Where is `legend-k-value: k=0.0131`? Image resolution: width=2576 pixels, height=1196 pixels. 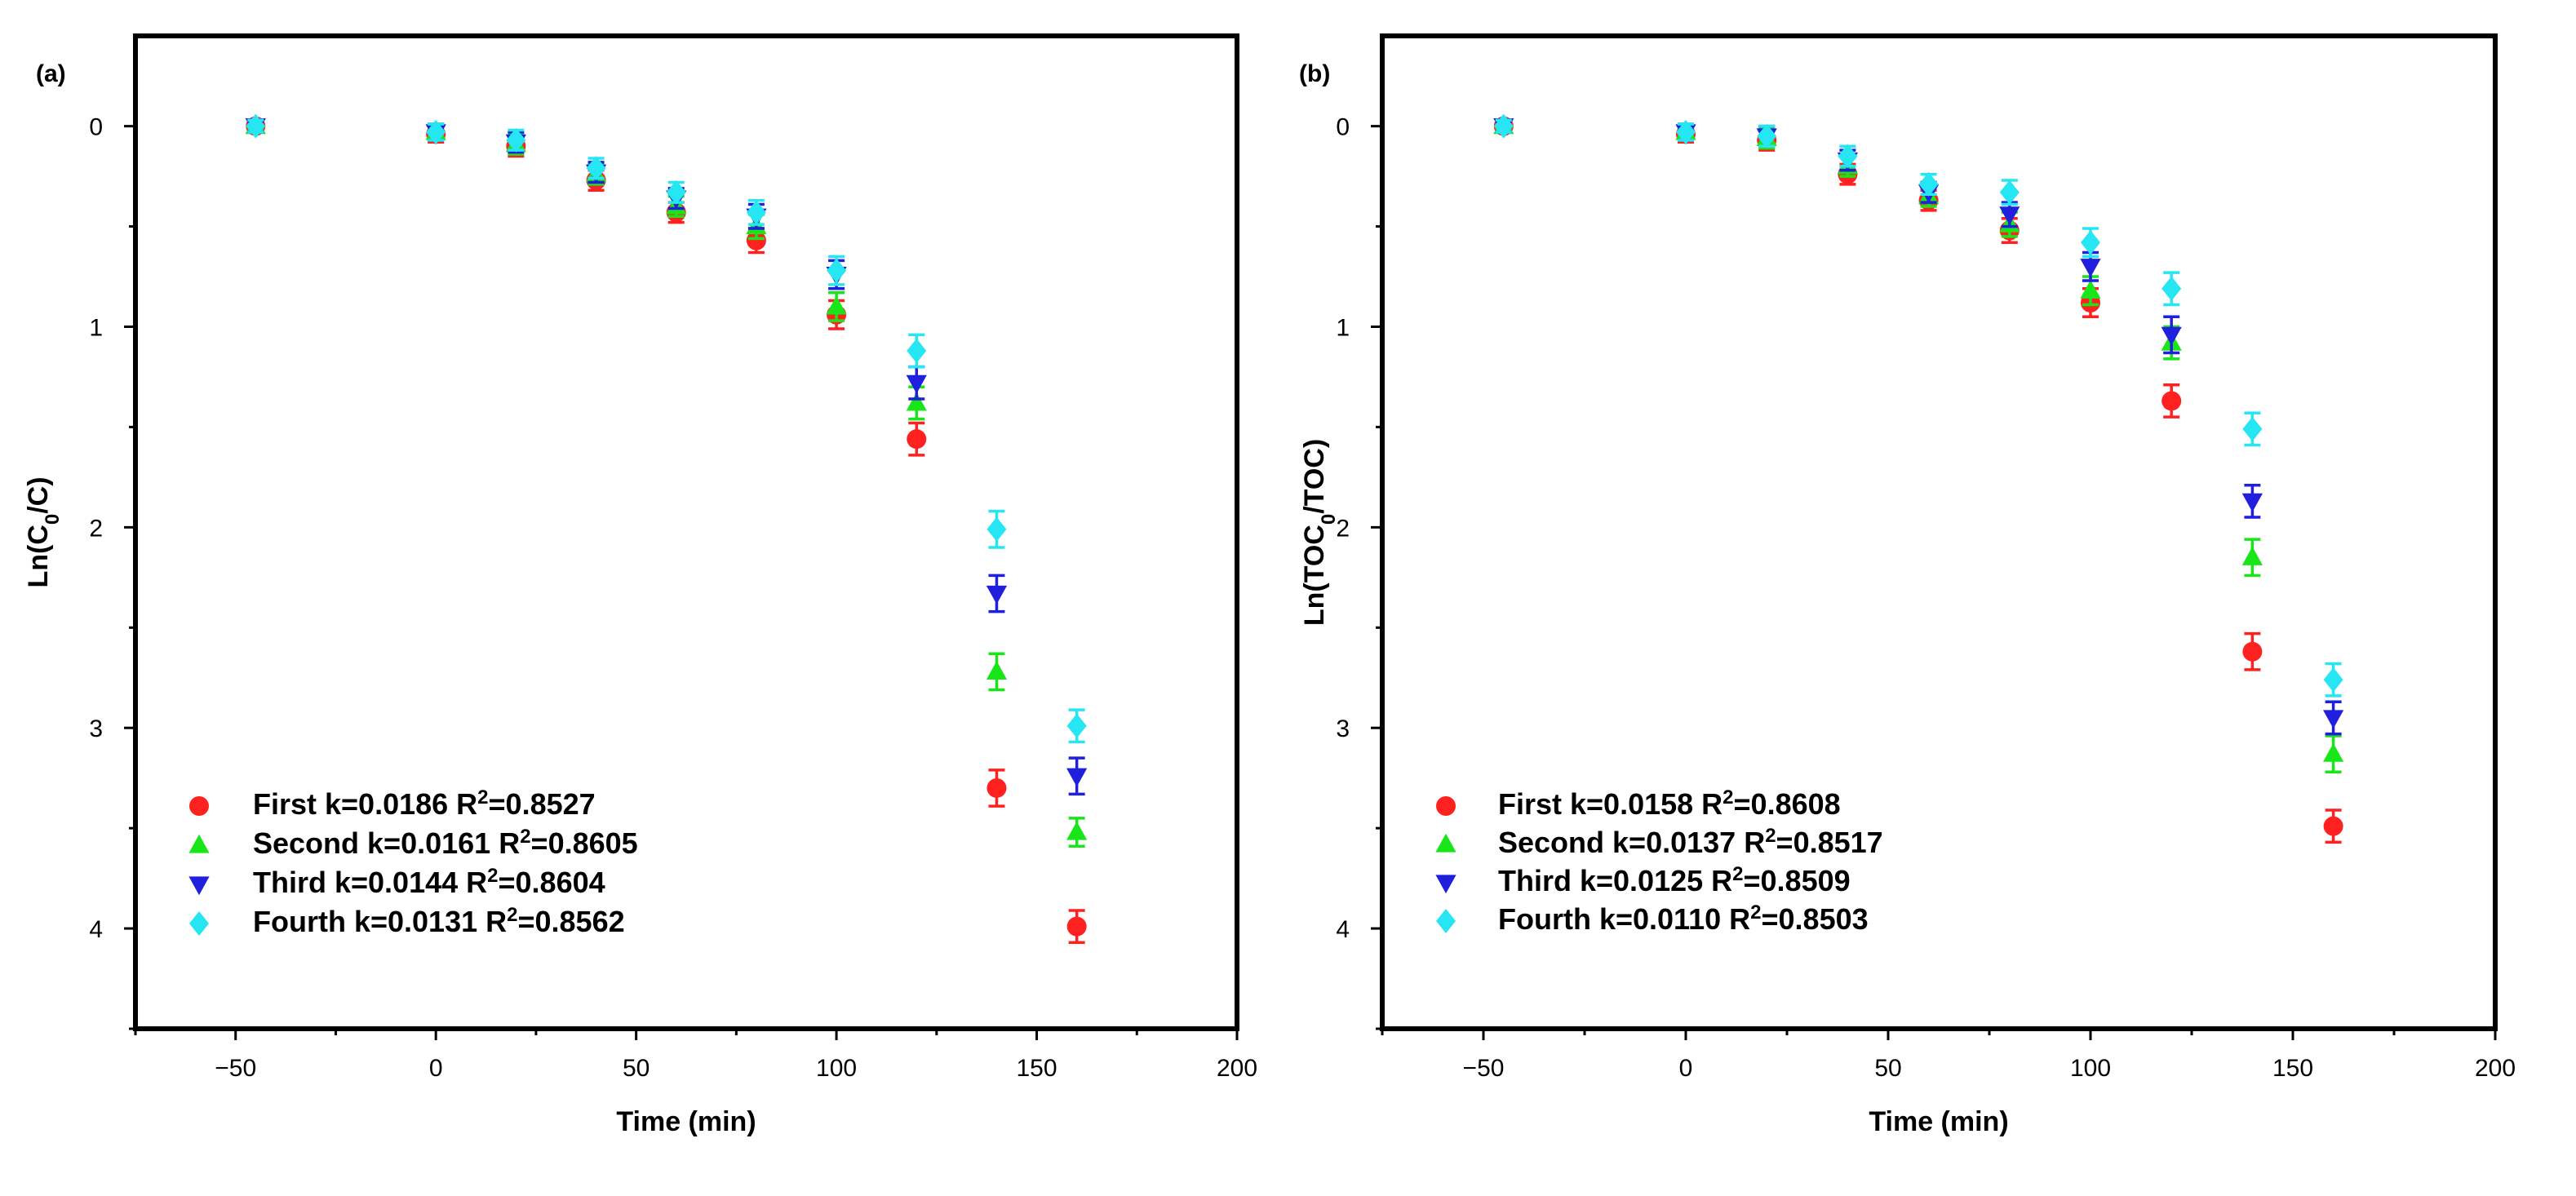 legend-k-value: k=0.0131 is located at coordinates (419, 922).